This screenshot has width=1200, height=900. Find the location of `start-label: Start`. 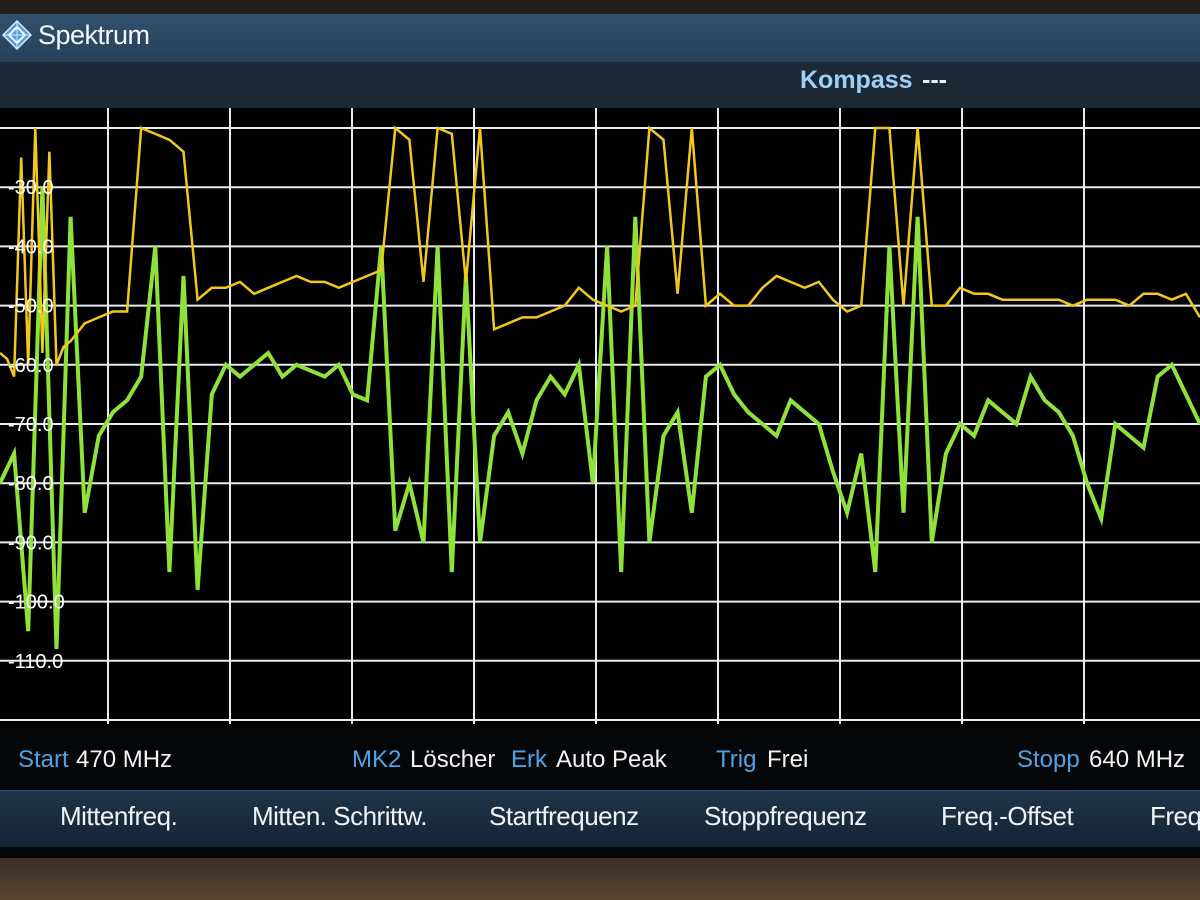

start-label: Start is located at coordinates (43, 759).